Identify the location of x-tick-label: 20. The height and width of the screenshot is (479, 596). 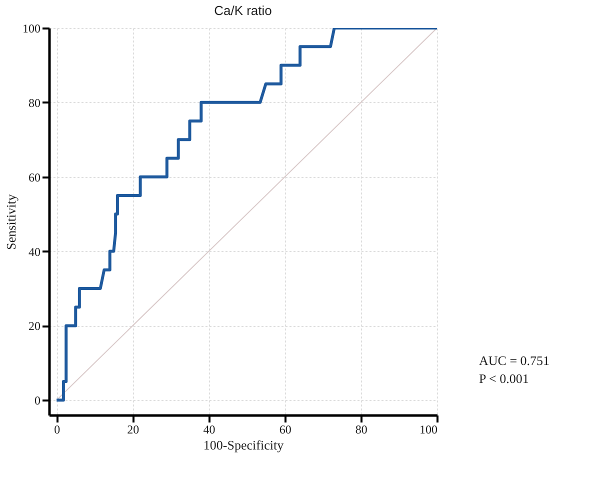
(133, 429).